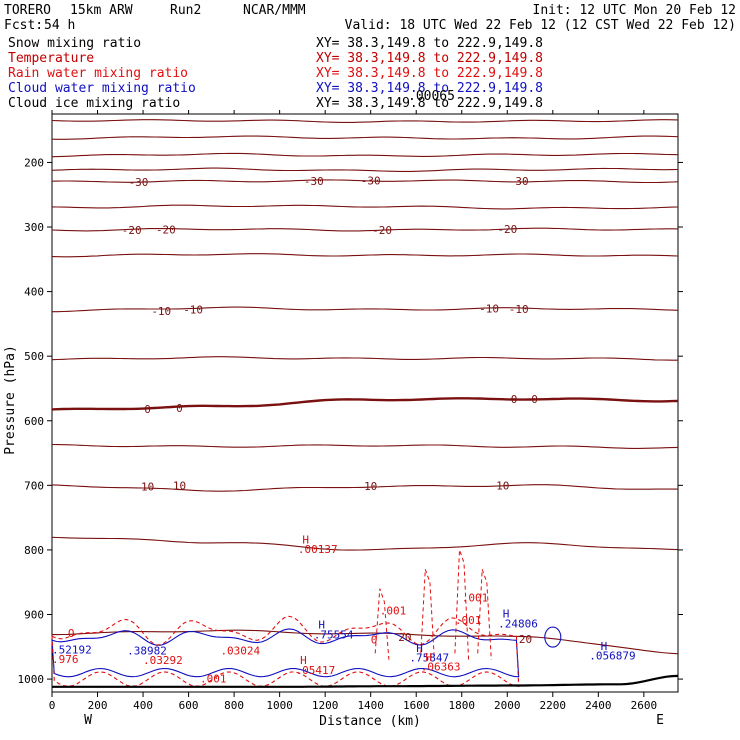  I want to click on x-tick-label: 600, so click(189, 705).